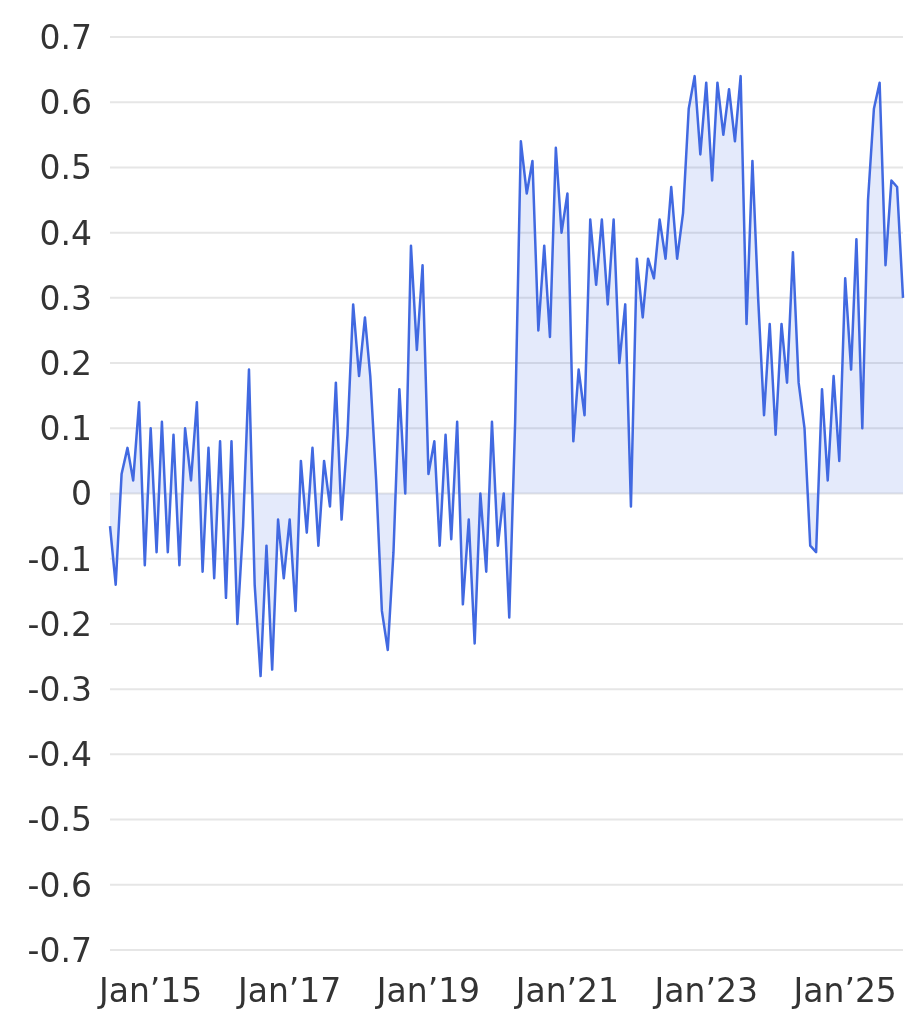  What do you see at coordinates (59, 690) in the screenshot?
I see `y-tick-label: -0.3` at bounding box center [59, 690].